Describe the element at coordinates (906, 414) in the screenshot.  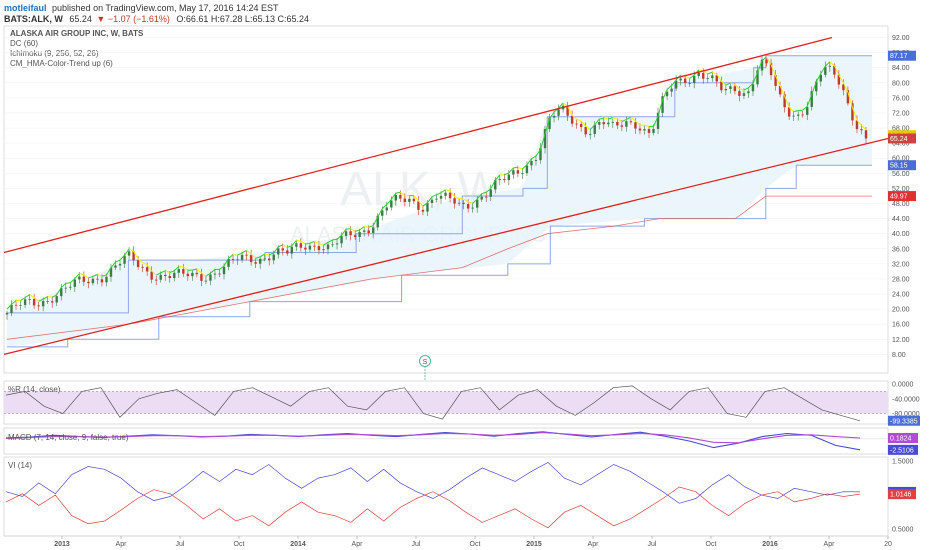
I see `wr-tick-label: -80.0000` at that location.